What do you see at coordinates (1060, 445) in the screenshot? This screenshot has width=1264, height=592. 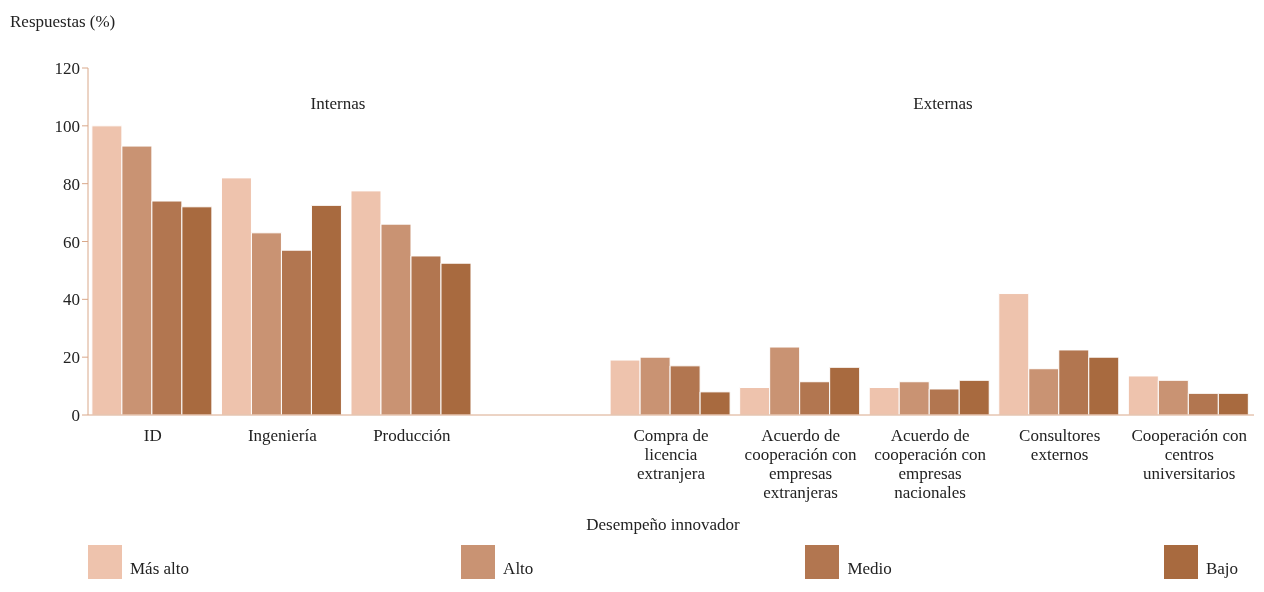 I see `x-tick-label: Consultores externos` at bounding box center [1060, 445].